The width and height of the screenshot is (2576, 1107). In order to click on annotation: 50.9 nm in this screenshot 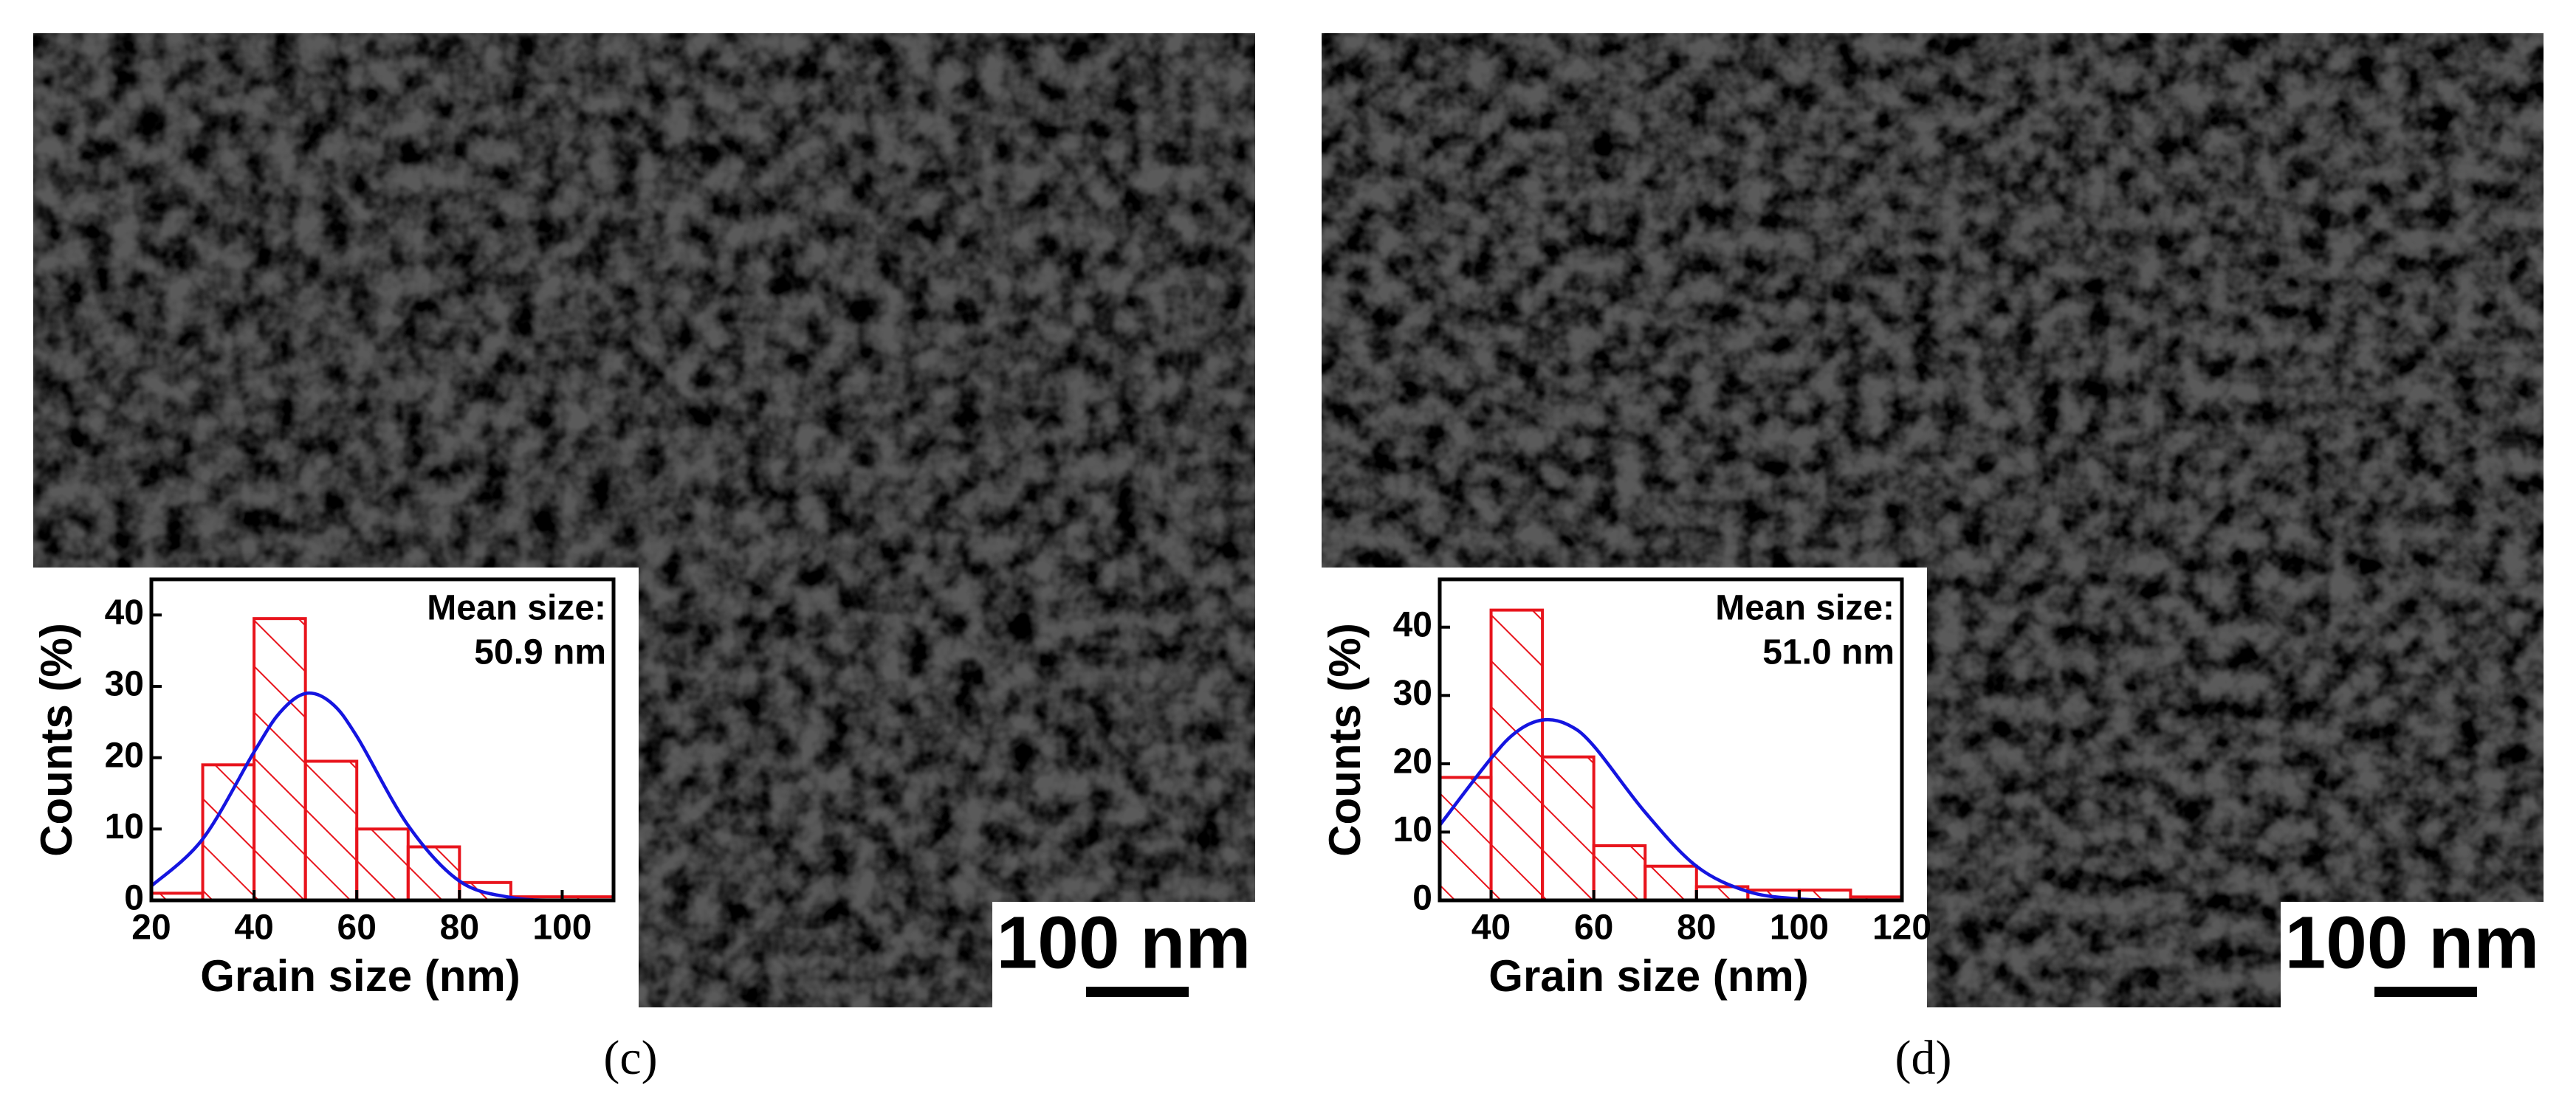, I will do `click(540, 652)`.